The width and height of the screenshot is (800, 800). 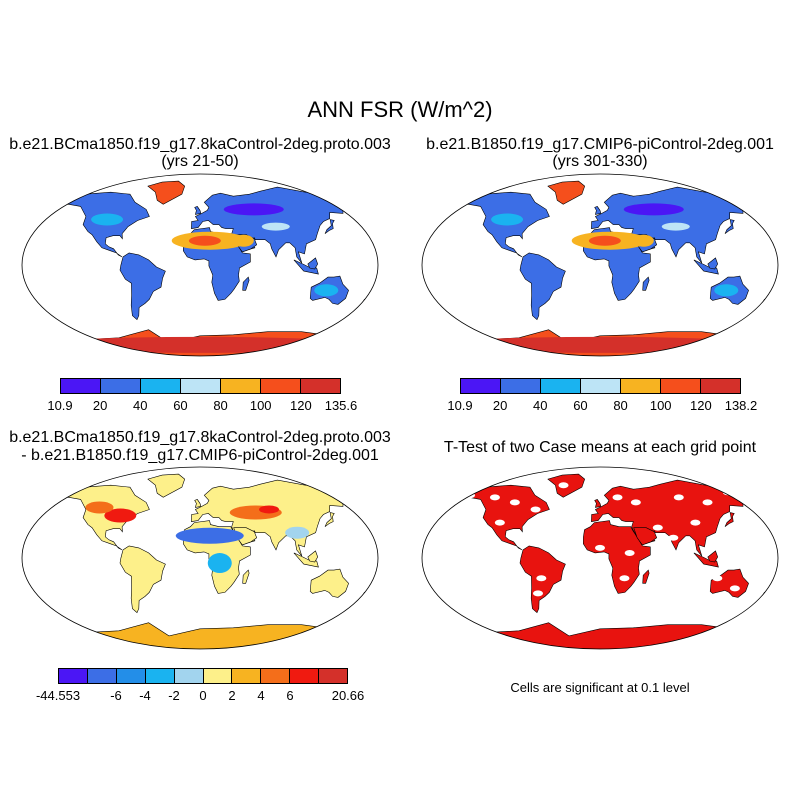 What do you see at coordinates (297, 532) in the screenshot?
I see `diff-se-asia` at bounding box center [297, 532].